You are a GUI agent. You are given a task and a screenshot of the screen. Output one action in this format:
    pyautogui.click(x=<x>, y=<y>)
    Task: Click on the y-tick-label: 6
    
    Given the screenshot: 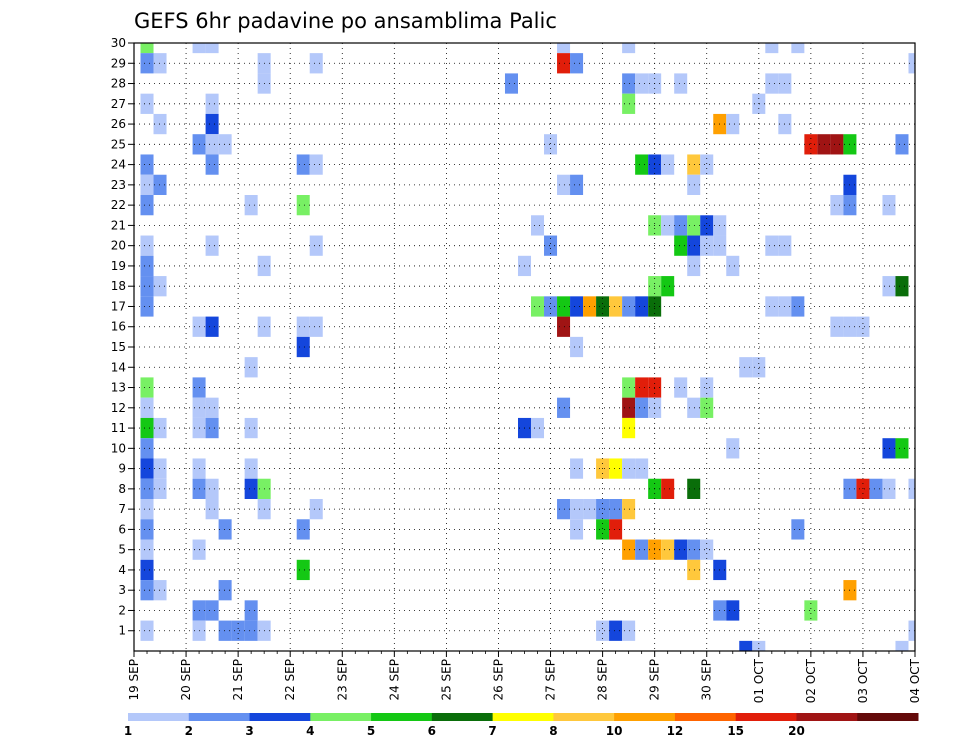 What is the action you would take?
    pyautogui.click(x=122, y=529)
    